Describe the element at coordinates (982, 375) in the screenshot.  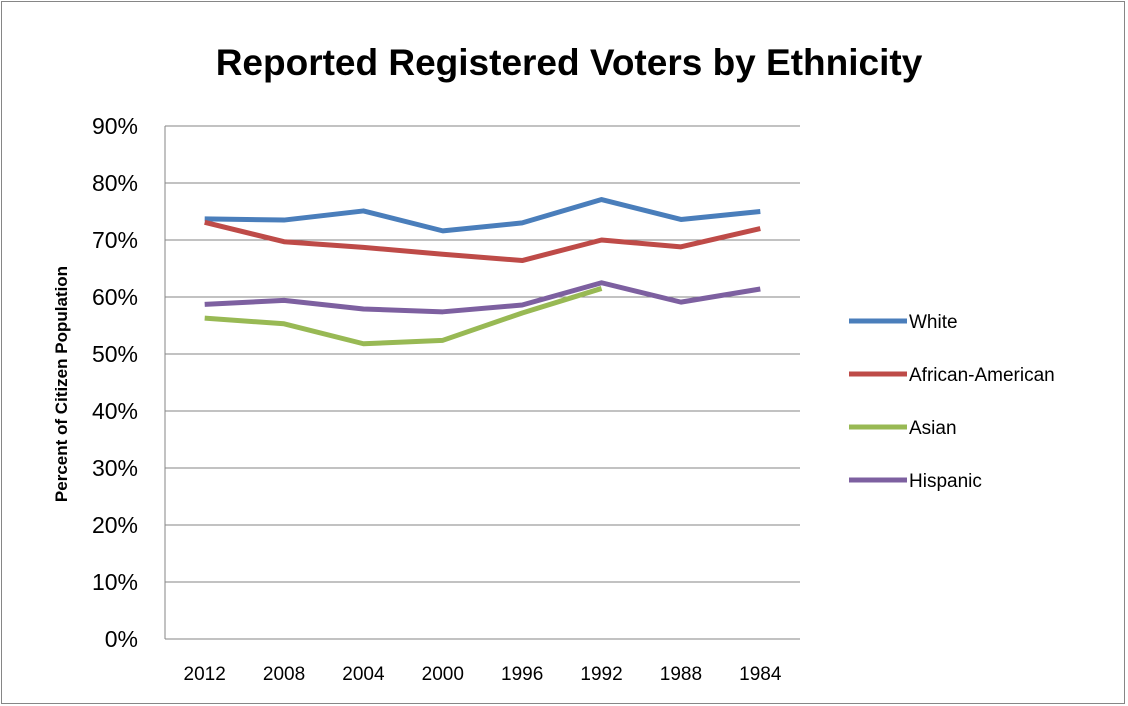
I see `legend-label-african-american: African-American` at that location.